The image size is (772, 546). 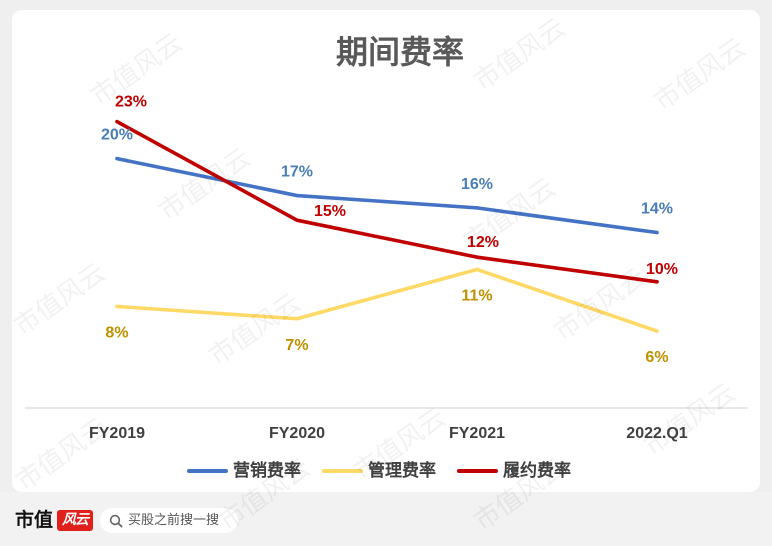 What do you see at coordinates (34, 520) in the screenshot?
I see `brand-name: 市值` at bounding box center [34, 520].